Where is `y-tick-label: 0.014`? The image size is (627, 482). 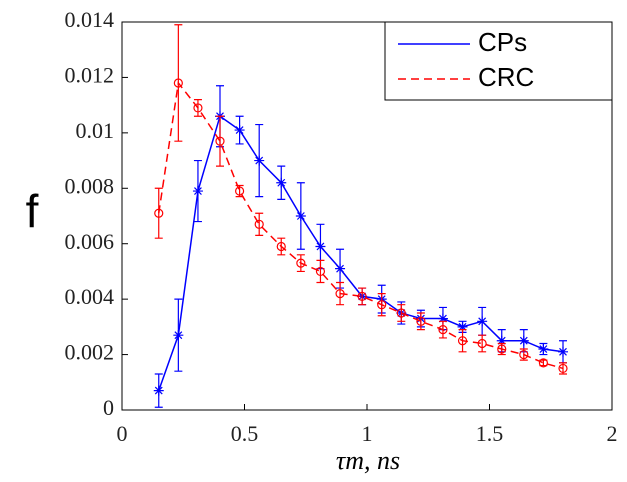 y-tick-label: 0.014 is located at coordinates (90, 19).